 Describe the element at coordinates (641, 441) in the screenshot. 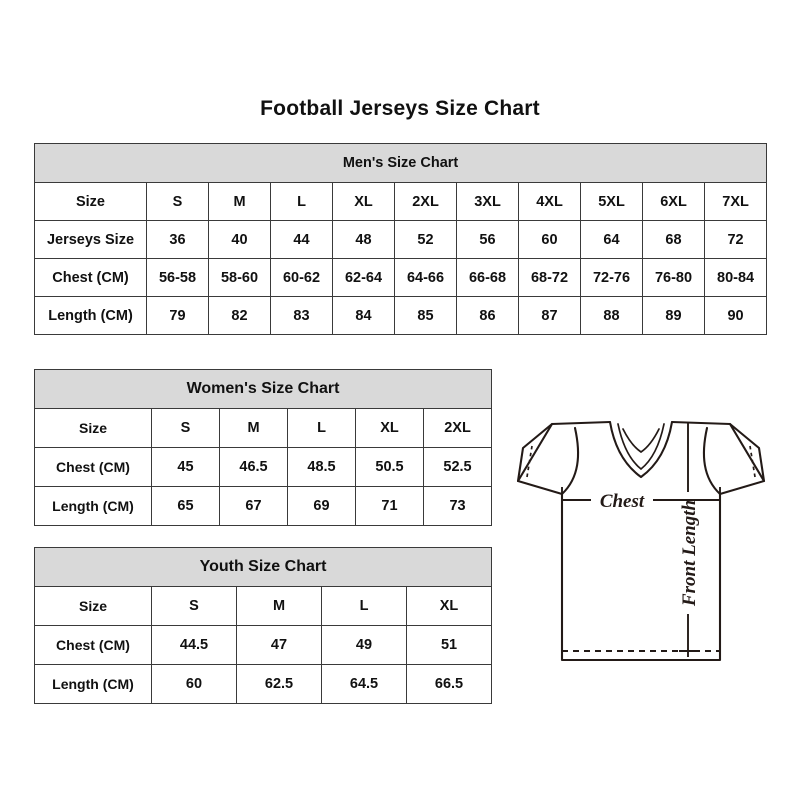

I see `jersey-vneck-inner` at that location.